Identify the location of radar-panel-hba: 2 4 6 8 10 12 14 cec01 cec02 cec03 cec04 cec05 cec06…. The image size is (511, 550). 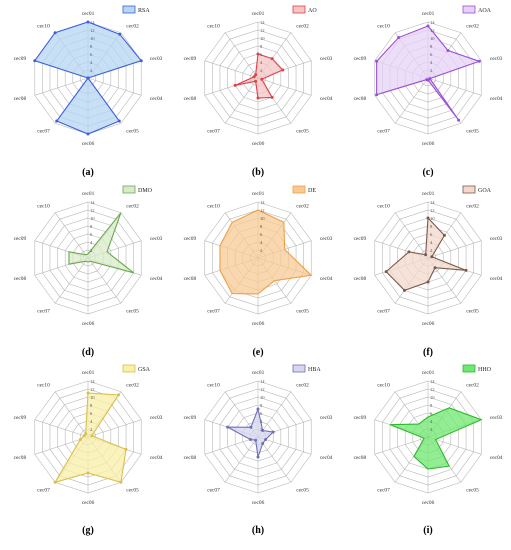
(258, 450).